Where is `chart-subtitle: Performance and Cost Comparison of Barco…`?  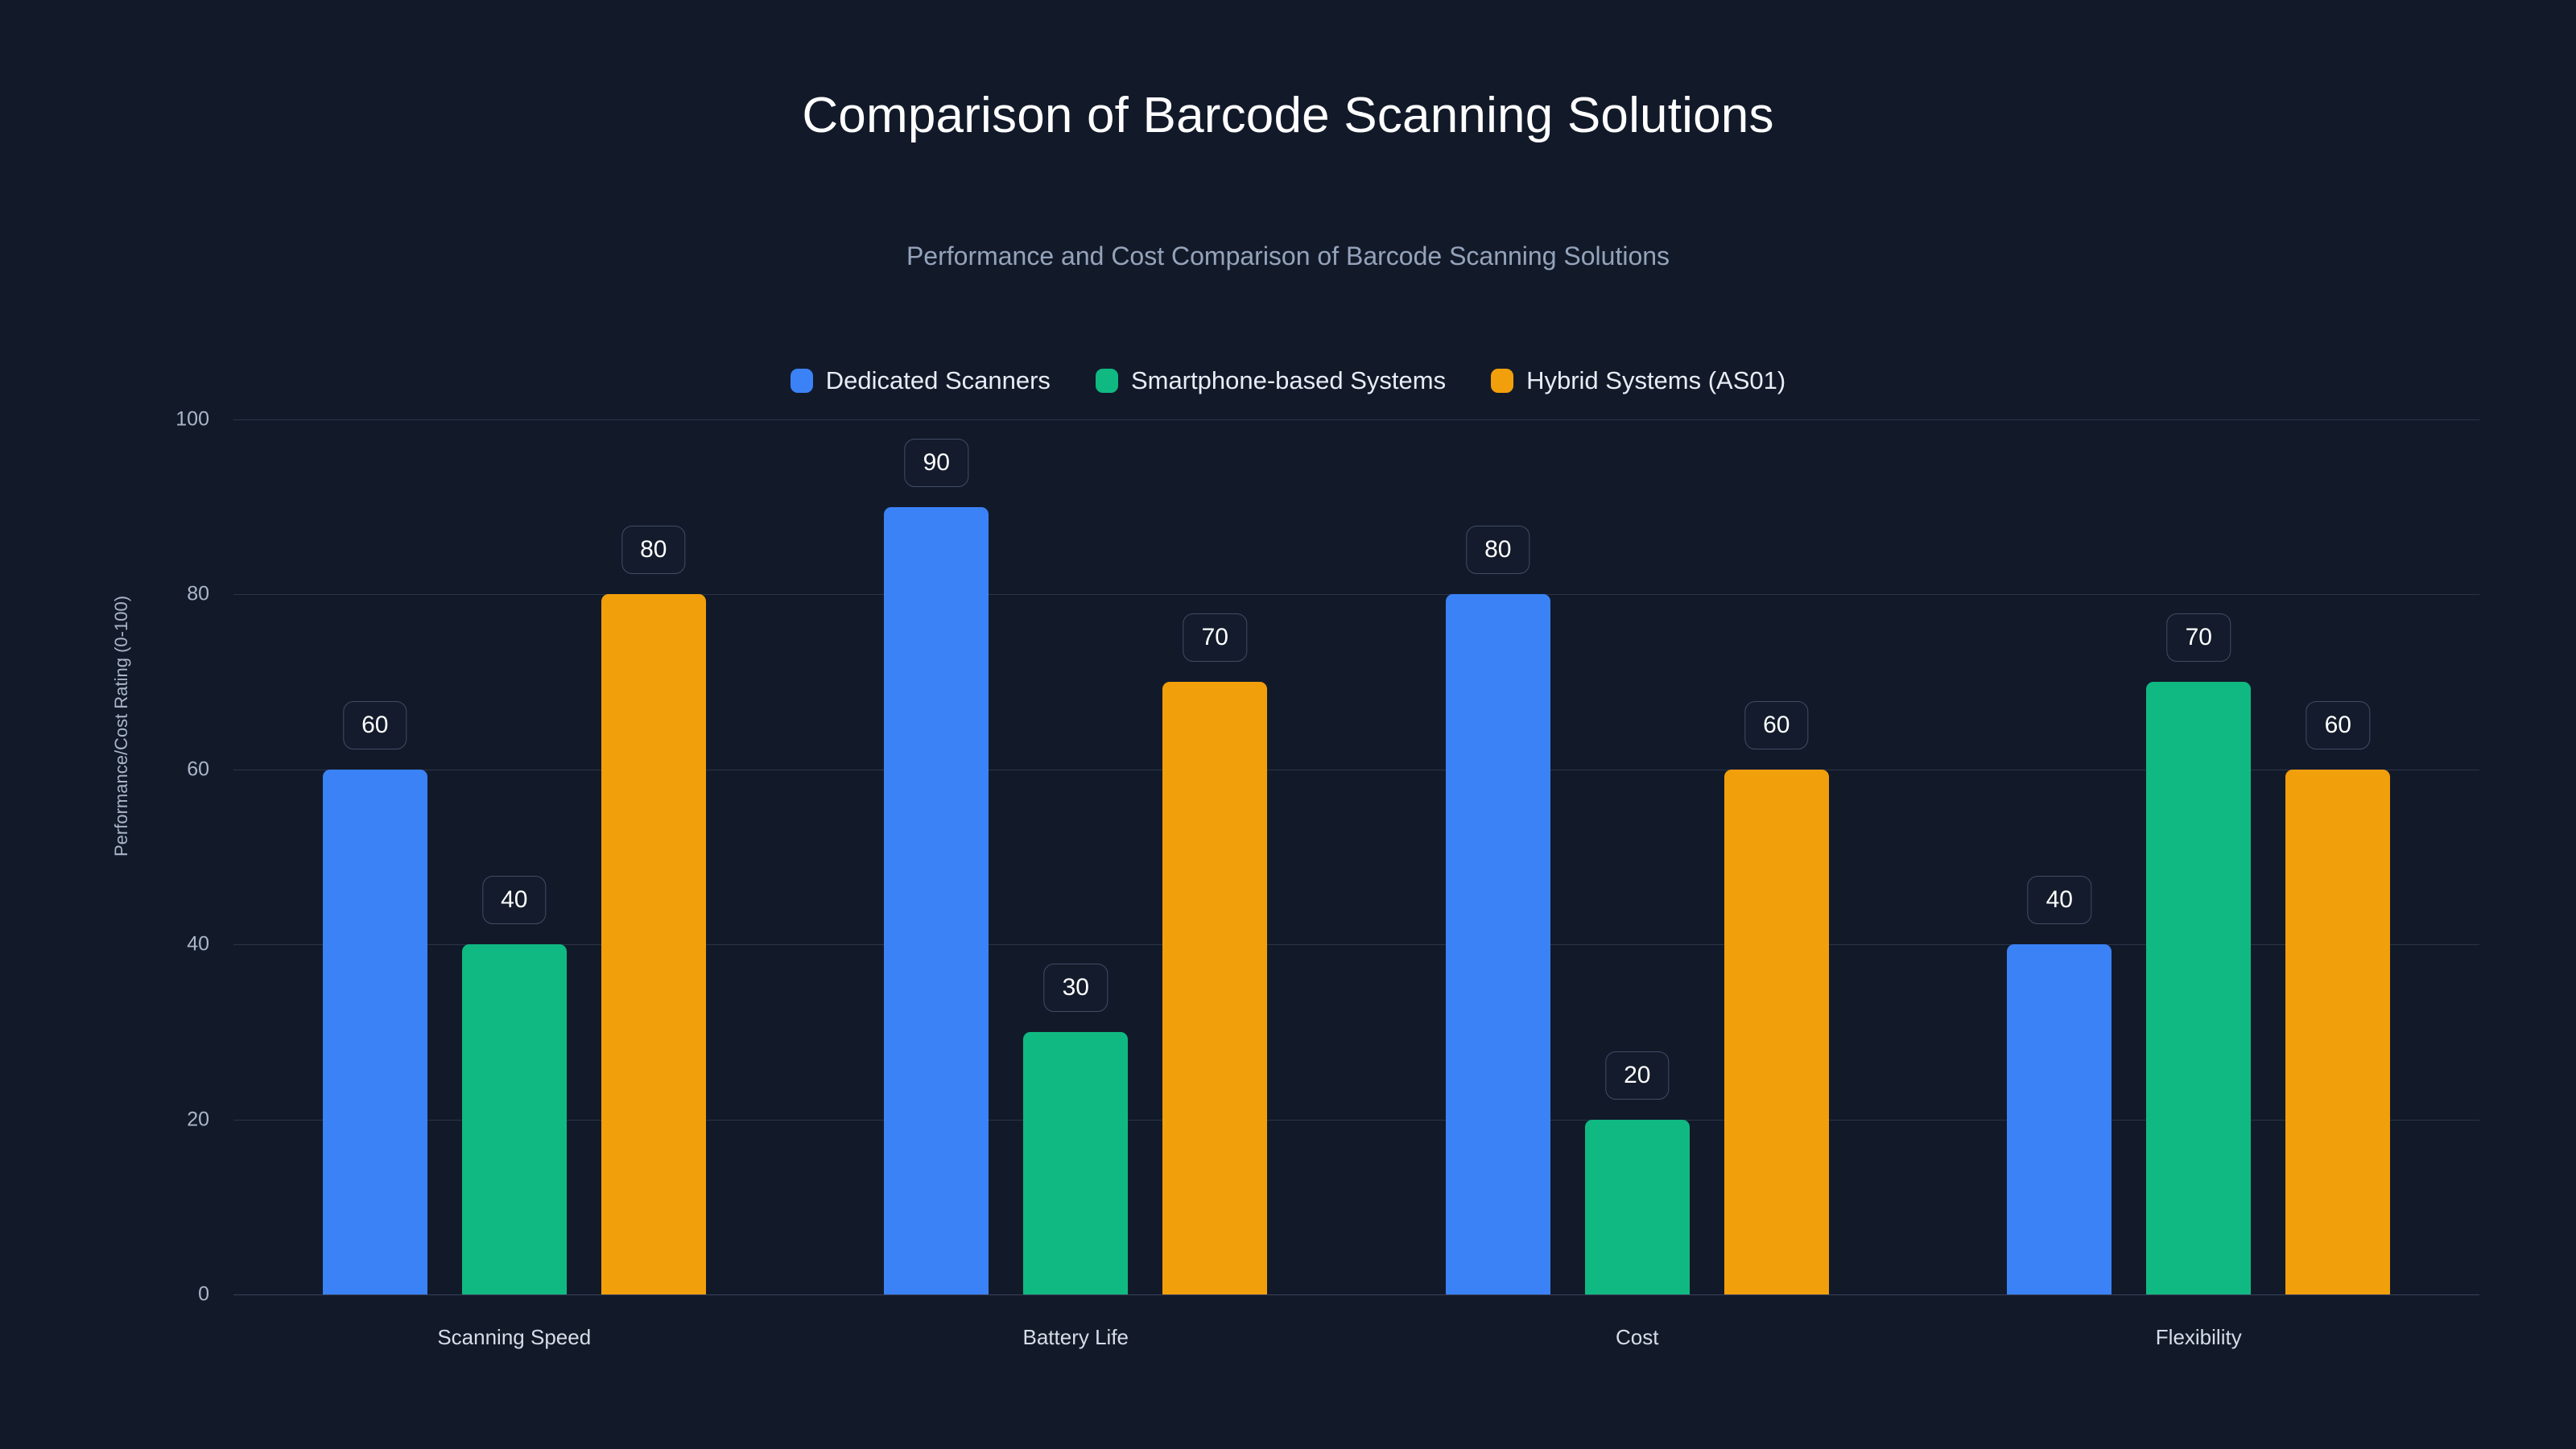 chart-subtitle: Performance and Cost Comparison of Barco… is located at coordinates (1288, 256).